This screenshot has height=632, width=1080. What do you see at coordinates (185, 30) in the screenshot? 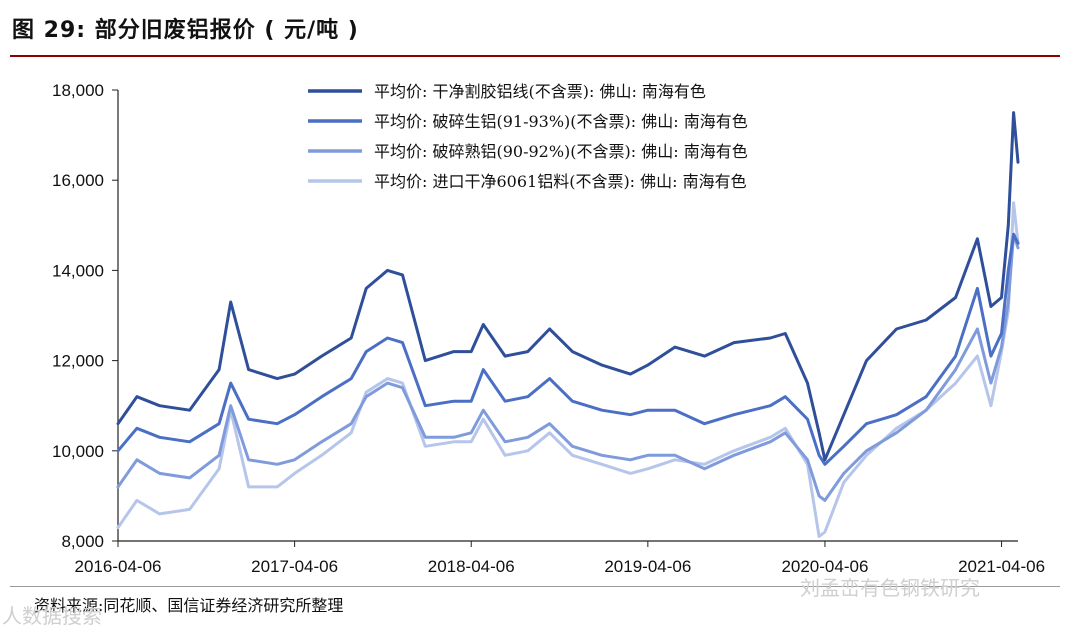
I see `page-title: 图 29: 部分旧废铝报价 ( 元/吨 )` at bounding box center [185, 30].